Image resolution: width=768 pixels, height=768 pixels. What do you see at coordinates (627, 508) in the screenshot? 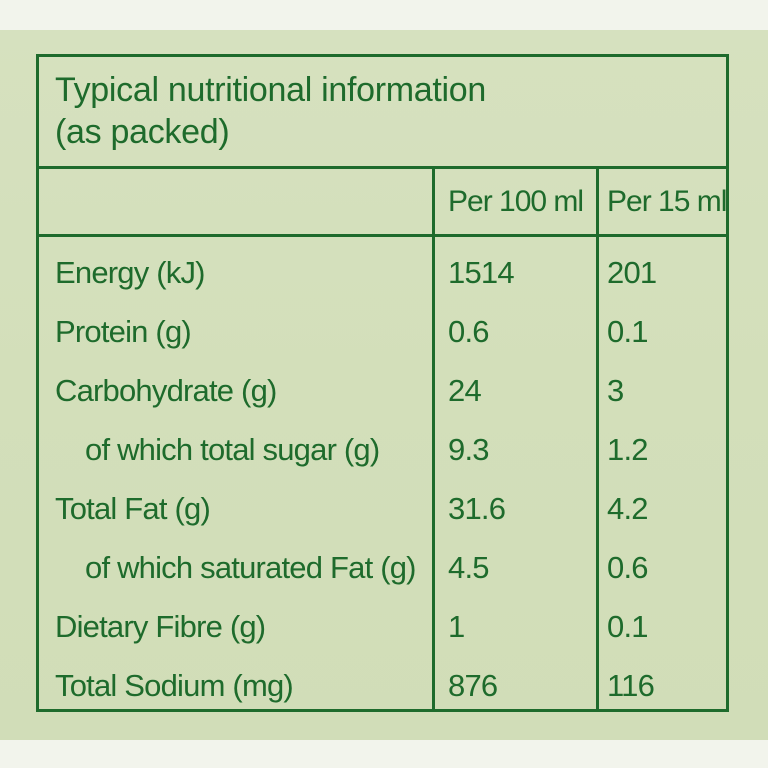
I see `value-per-15ml: 4.2` at bounding box center [627, 508].